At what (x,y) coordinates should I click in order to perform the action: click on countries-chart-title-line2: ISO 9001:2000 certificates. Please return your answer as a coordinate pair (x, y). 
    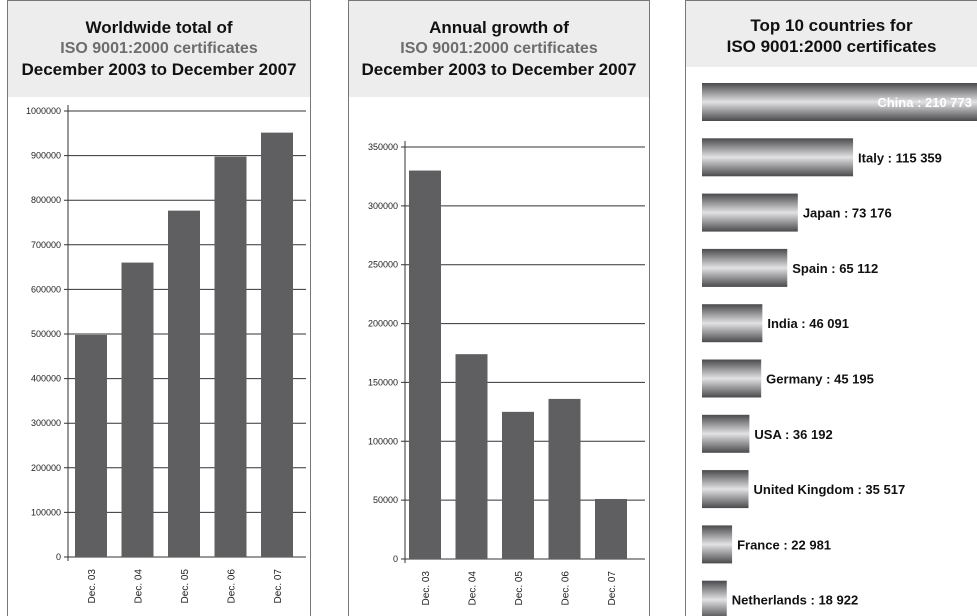
    Looking at the image, I should click on (831, 46).